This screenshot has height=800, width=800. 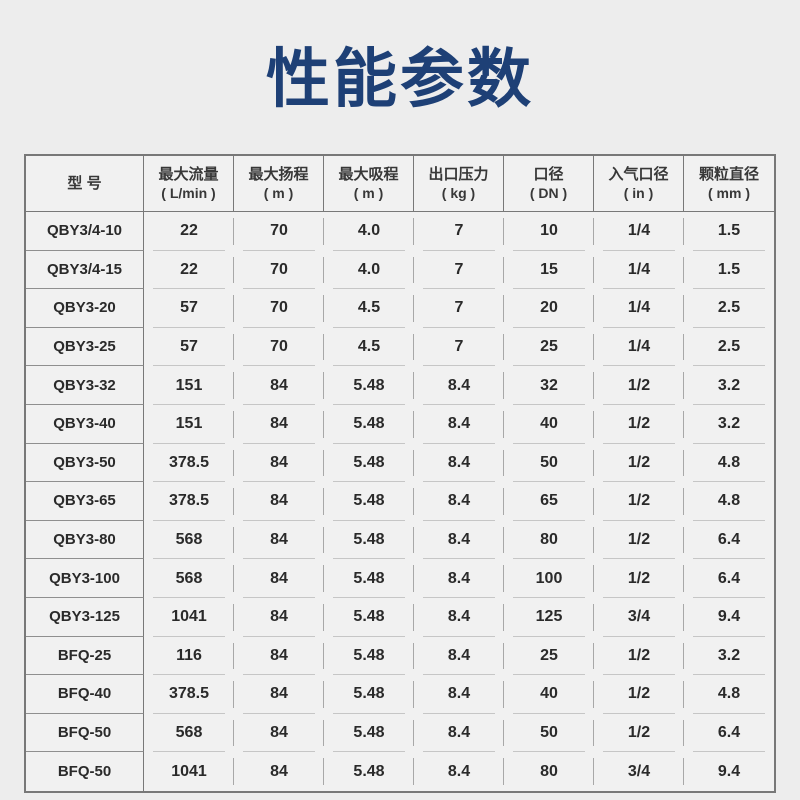 I want to click on column-header-label: 最大吸程, so click(x=368, y=174).